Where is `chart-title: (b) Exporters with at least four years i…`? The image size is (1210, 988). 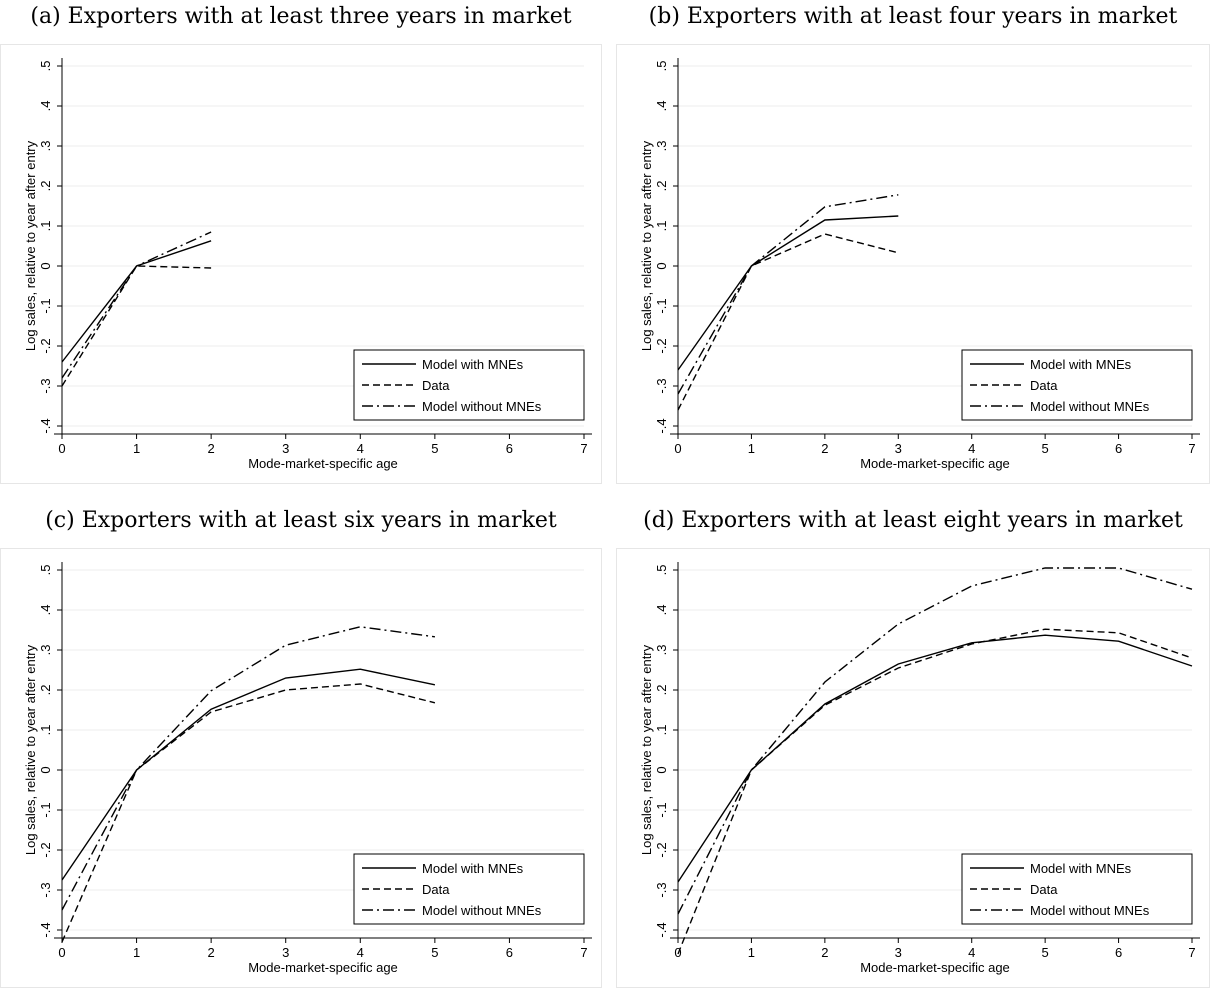
chart-title: (b) Exporters with at least four years i… is located at coordinates (913, 16).